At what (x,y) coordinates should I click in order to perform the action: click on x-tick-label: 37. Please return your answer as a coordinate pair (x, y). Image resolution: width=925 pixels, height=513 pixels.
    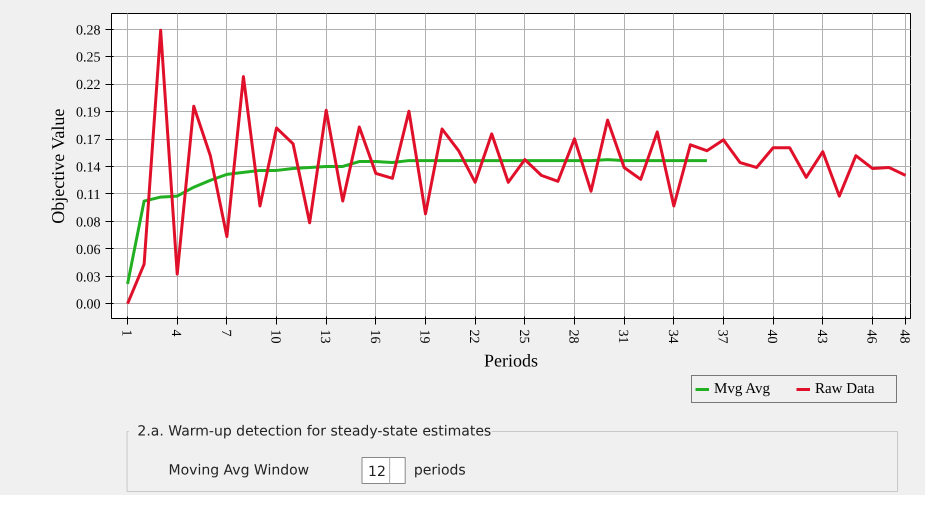
    Looking at the image, I should click on (722, 337).